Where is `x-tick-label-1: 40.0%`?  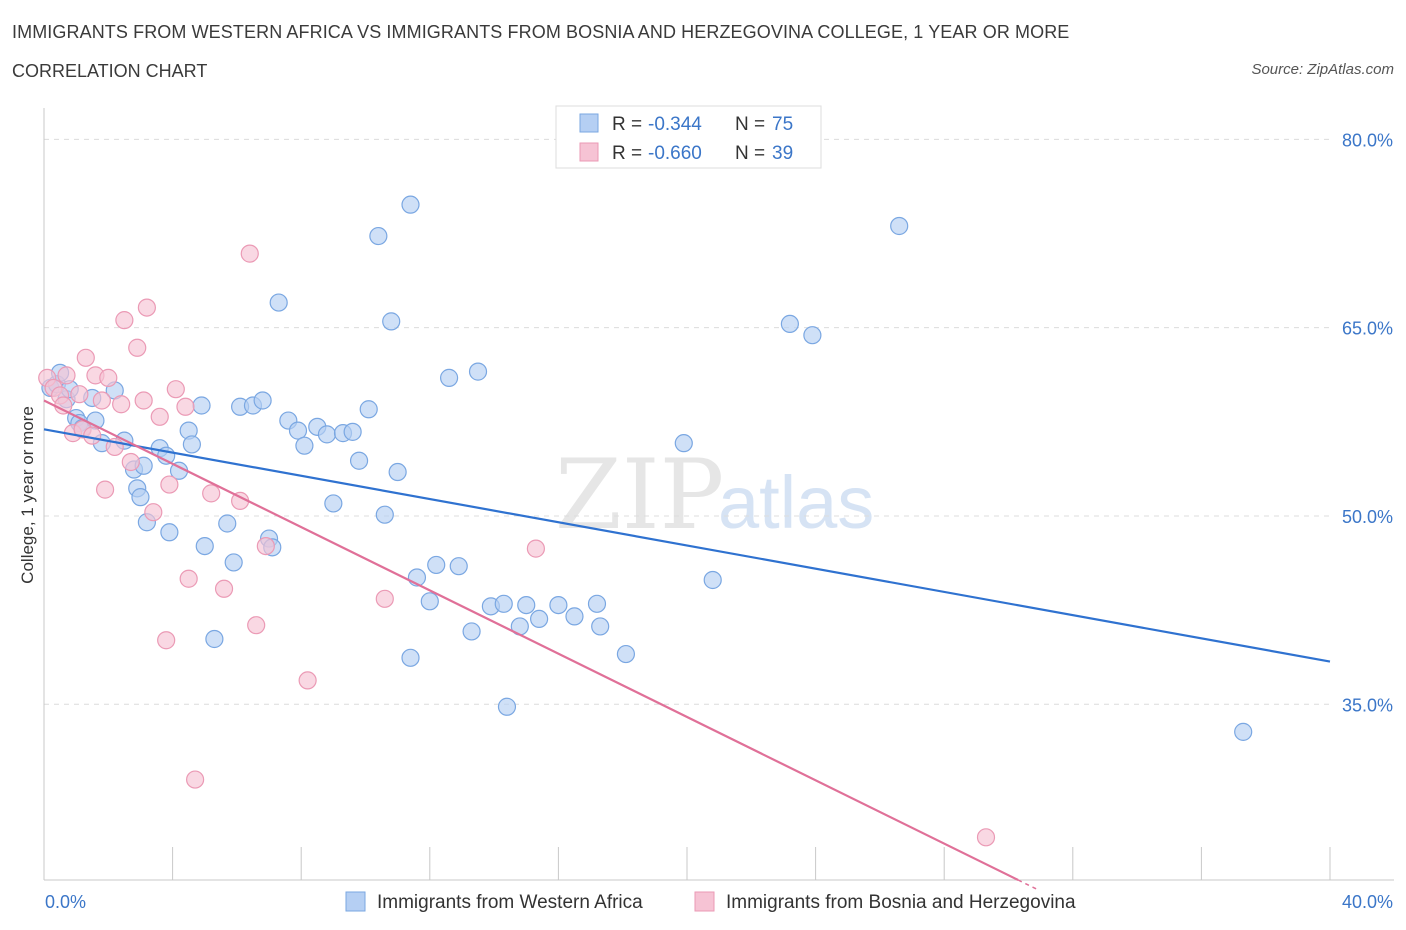 x-tick-label-1: 40.0% is located at coordinates (1367, 902).